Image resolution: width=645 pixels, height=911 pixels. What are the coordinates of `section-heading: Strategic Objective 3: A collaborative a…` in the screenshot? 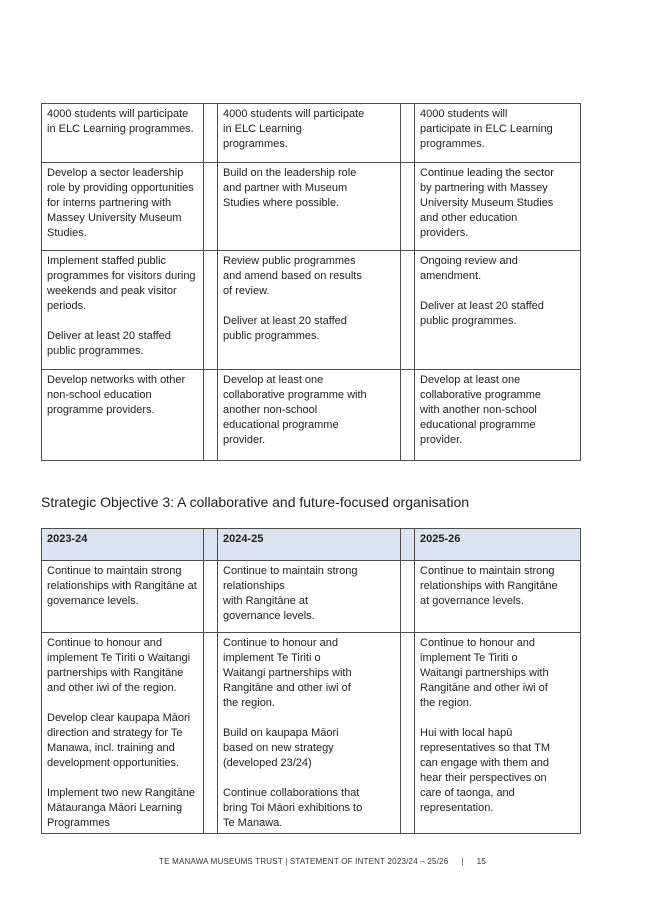 It's located at (255, 502).